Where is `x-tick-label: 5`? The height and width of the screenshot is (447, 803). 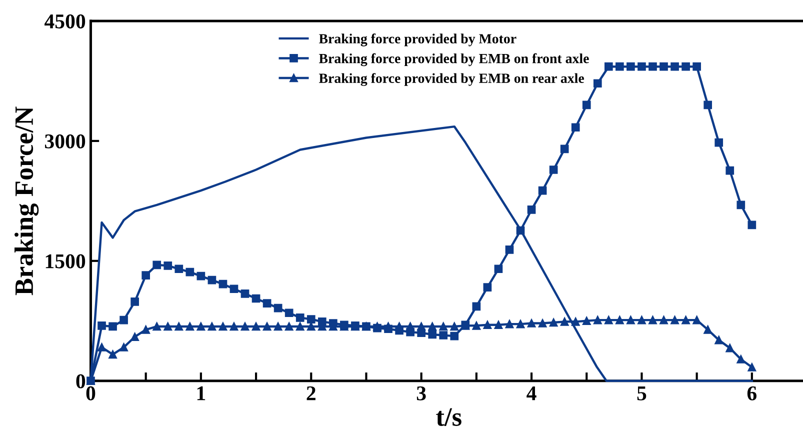
x-tick-label: 5 is located at coordinates (641, 393).